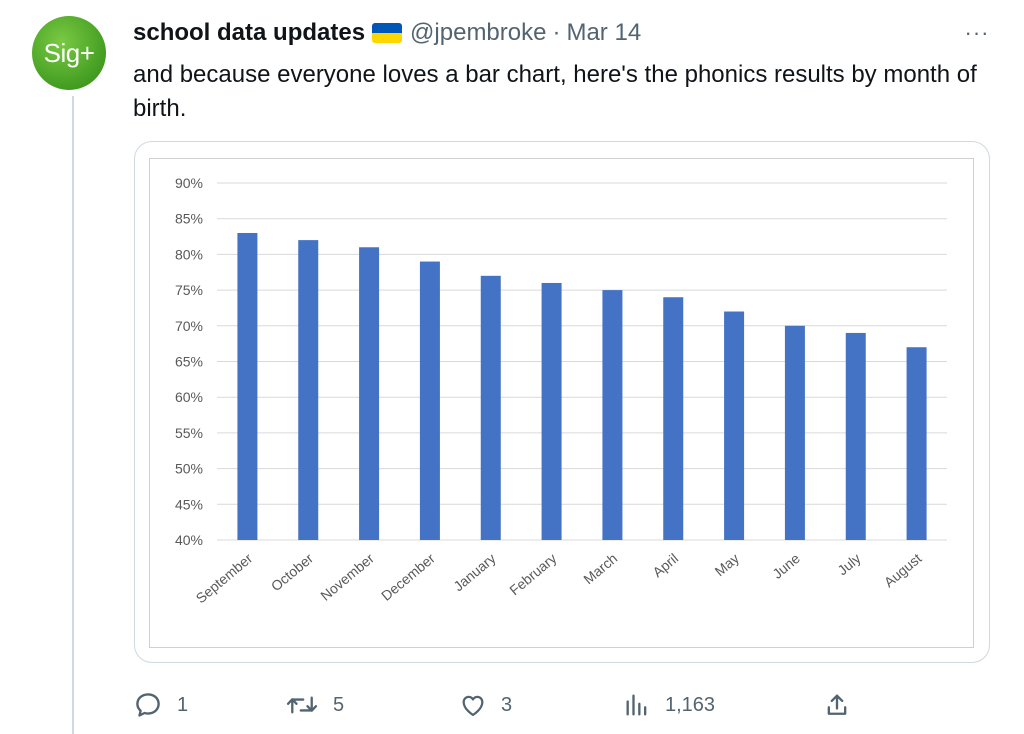 This screenshot has height=734, width=1024. I want to click on x-tick-label: June, so click(786, 566).